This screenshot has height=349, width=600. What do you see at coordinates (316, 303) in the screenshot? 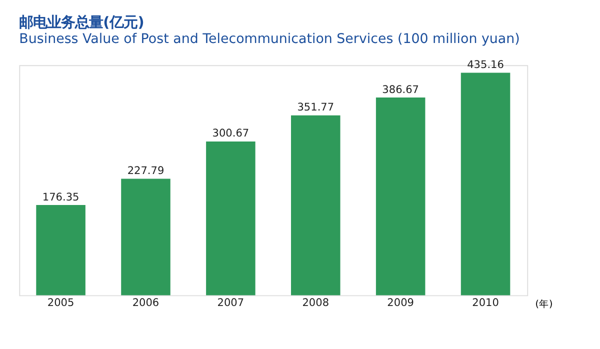
I see `x-tick-label: 2008` at bounding box center [316, 303].